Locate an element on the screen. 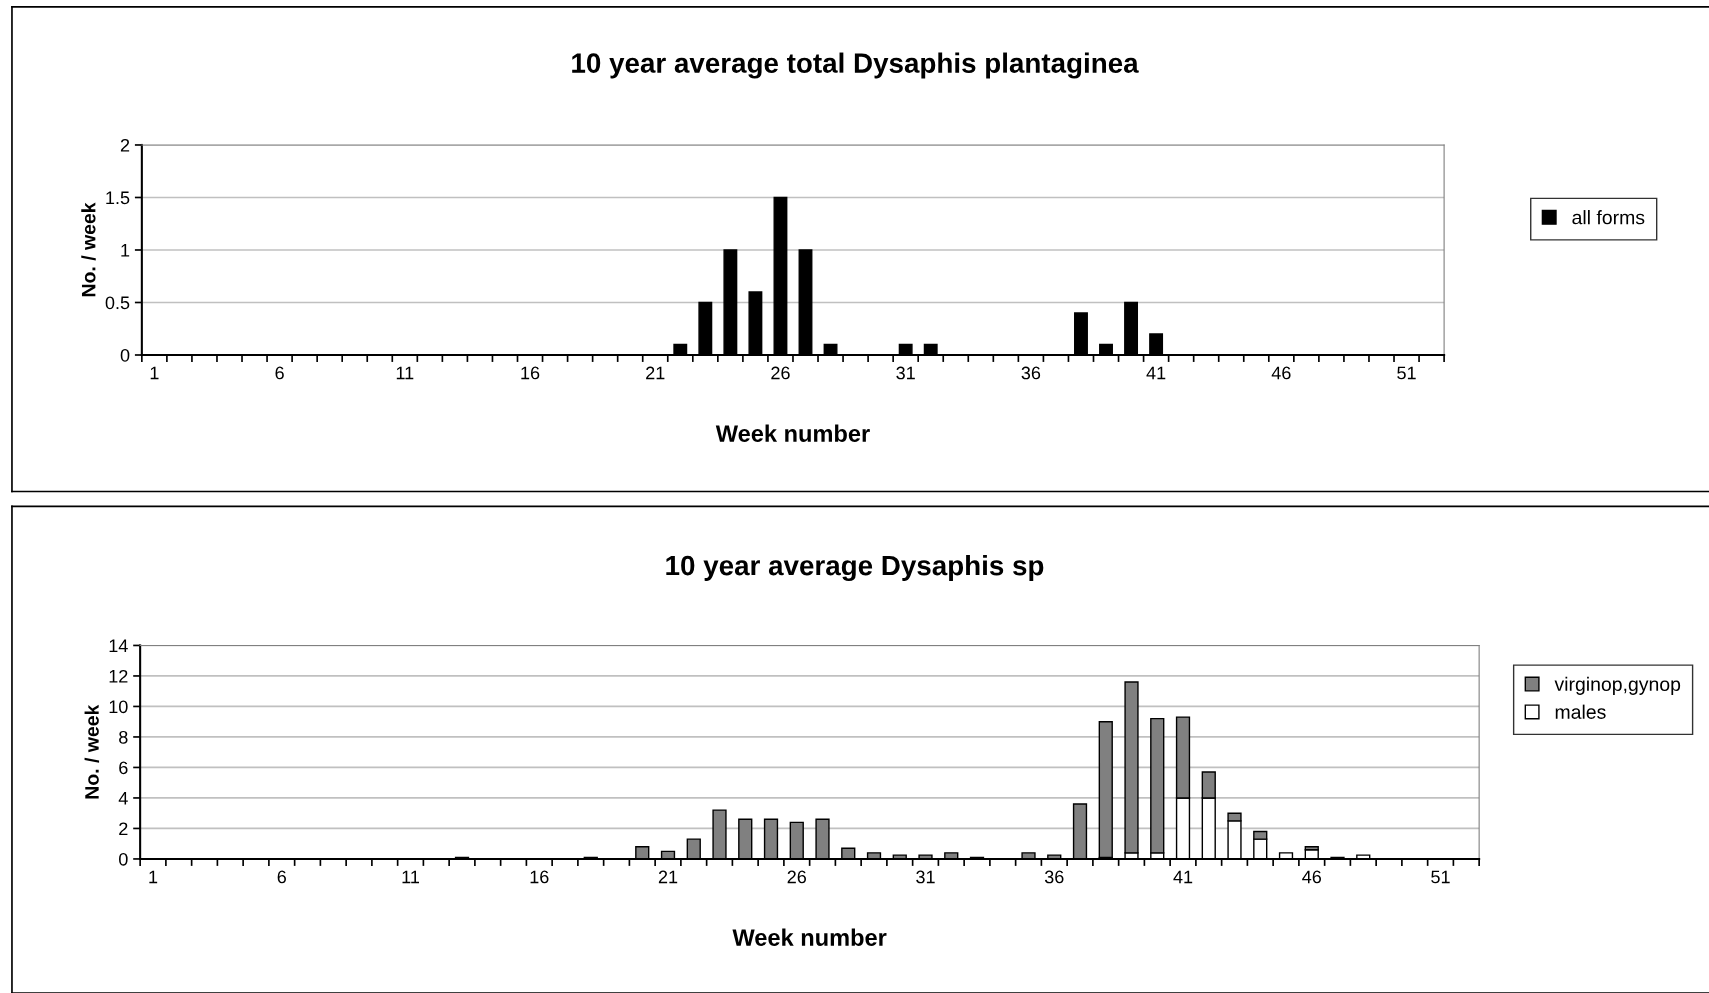 This screenshot has width=1709, height=993. y-tick-label: 1 is located at coordinates (125, 250).